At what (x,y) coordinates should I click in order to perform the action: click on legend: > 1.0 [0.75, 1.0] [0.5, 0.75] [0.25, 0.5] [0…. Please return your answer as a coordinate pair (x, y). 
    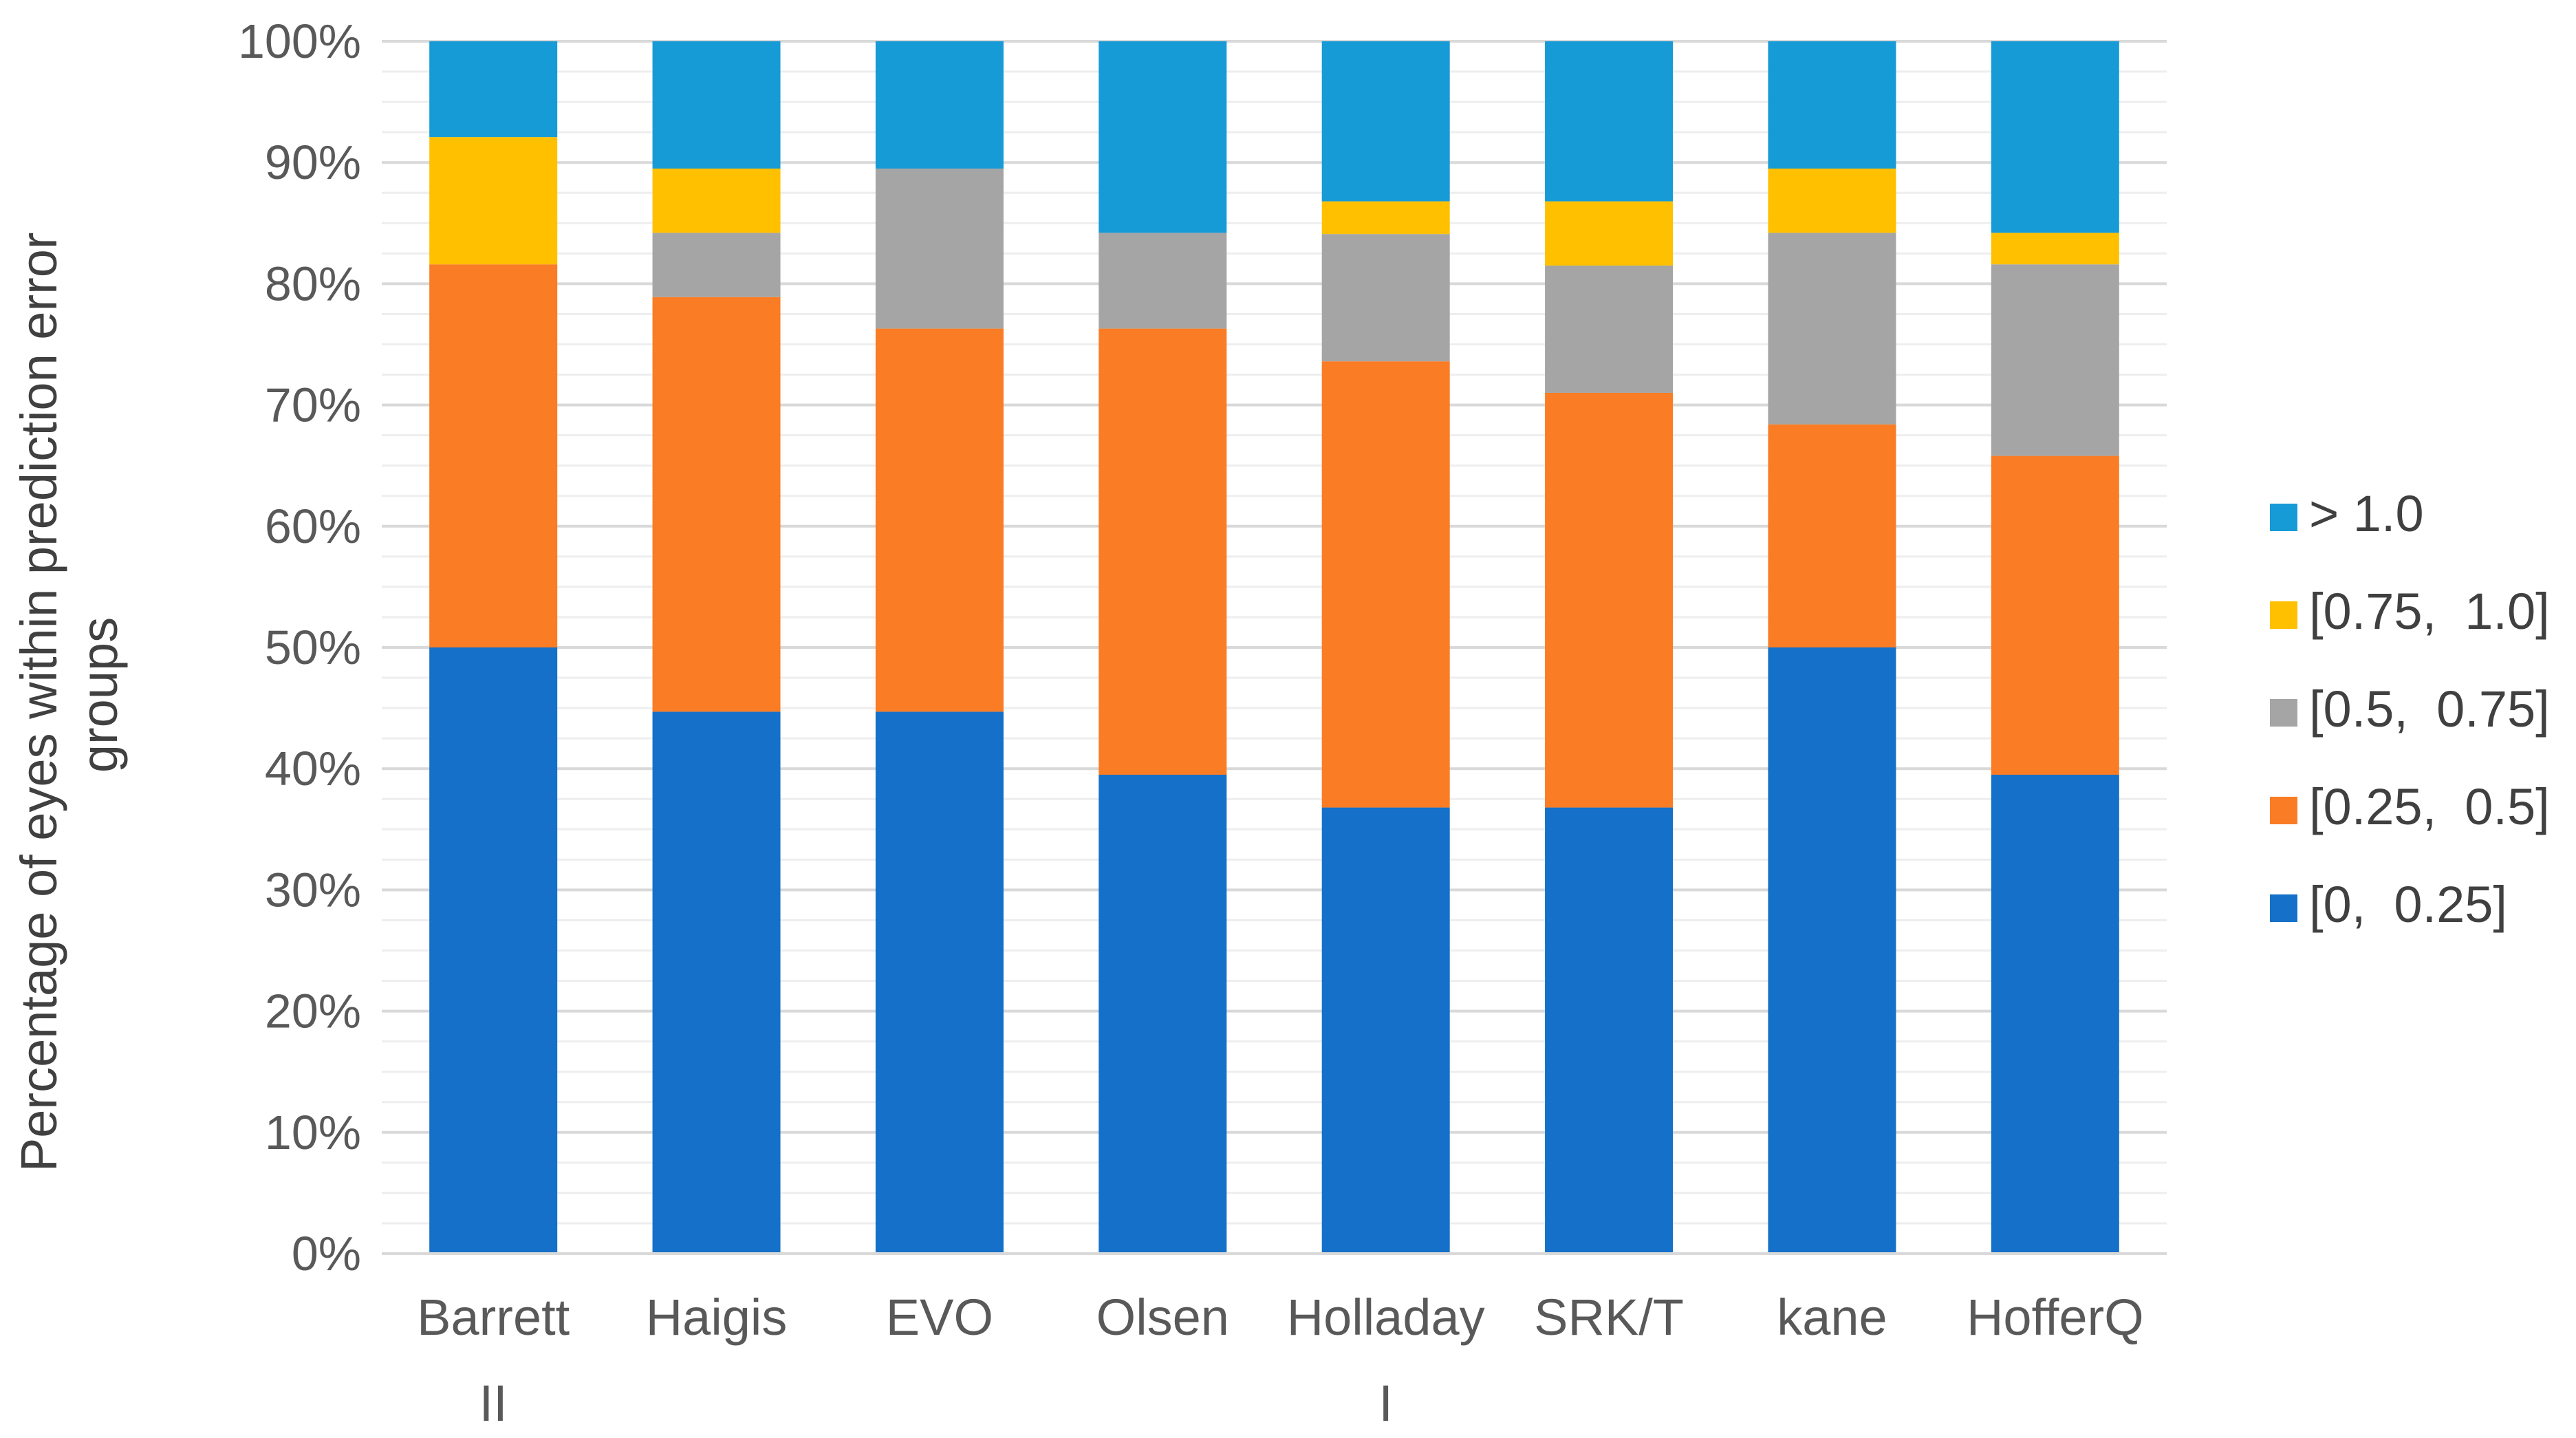
    Looking at the image, I should click on (2410, 709).